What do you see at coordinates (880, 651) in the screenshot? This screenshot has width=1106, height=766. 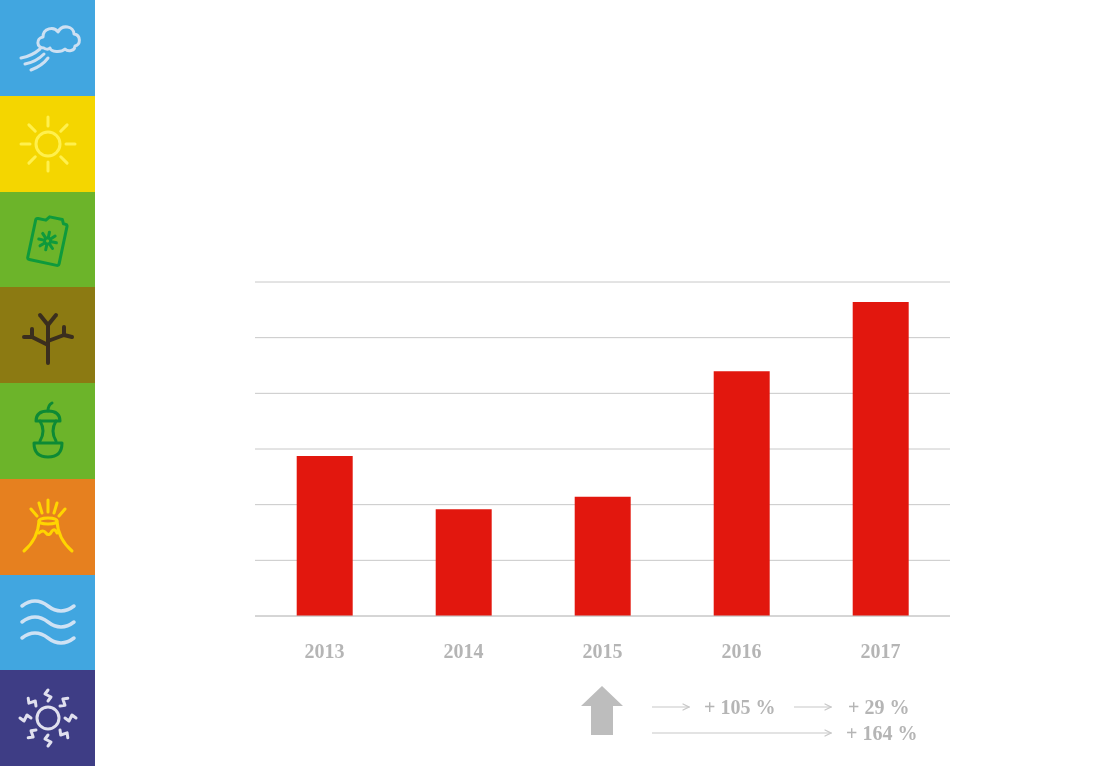 I see `x-tick-label: 2017` at bounding box center [880, 651].